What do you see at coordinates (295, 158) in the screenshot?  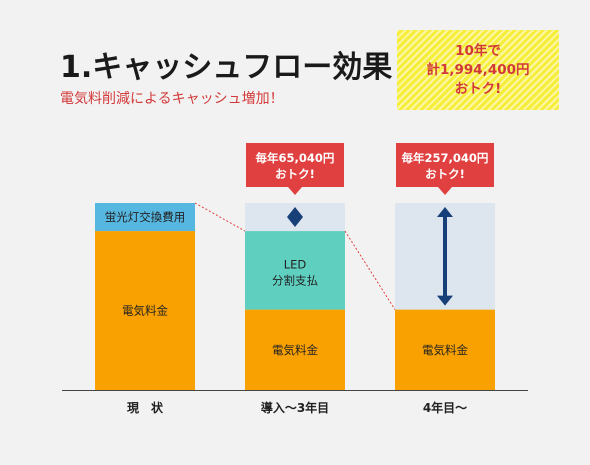 I see `callout-line-1: 毎年65,040円` at bounding box center [295, 158].